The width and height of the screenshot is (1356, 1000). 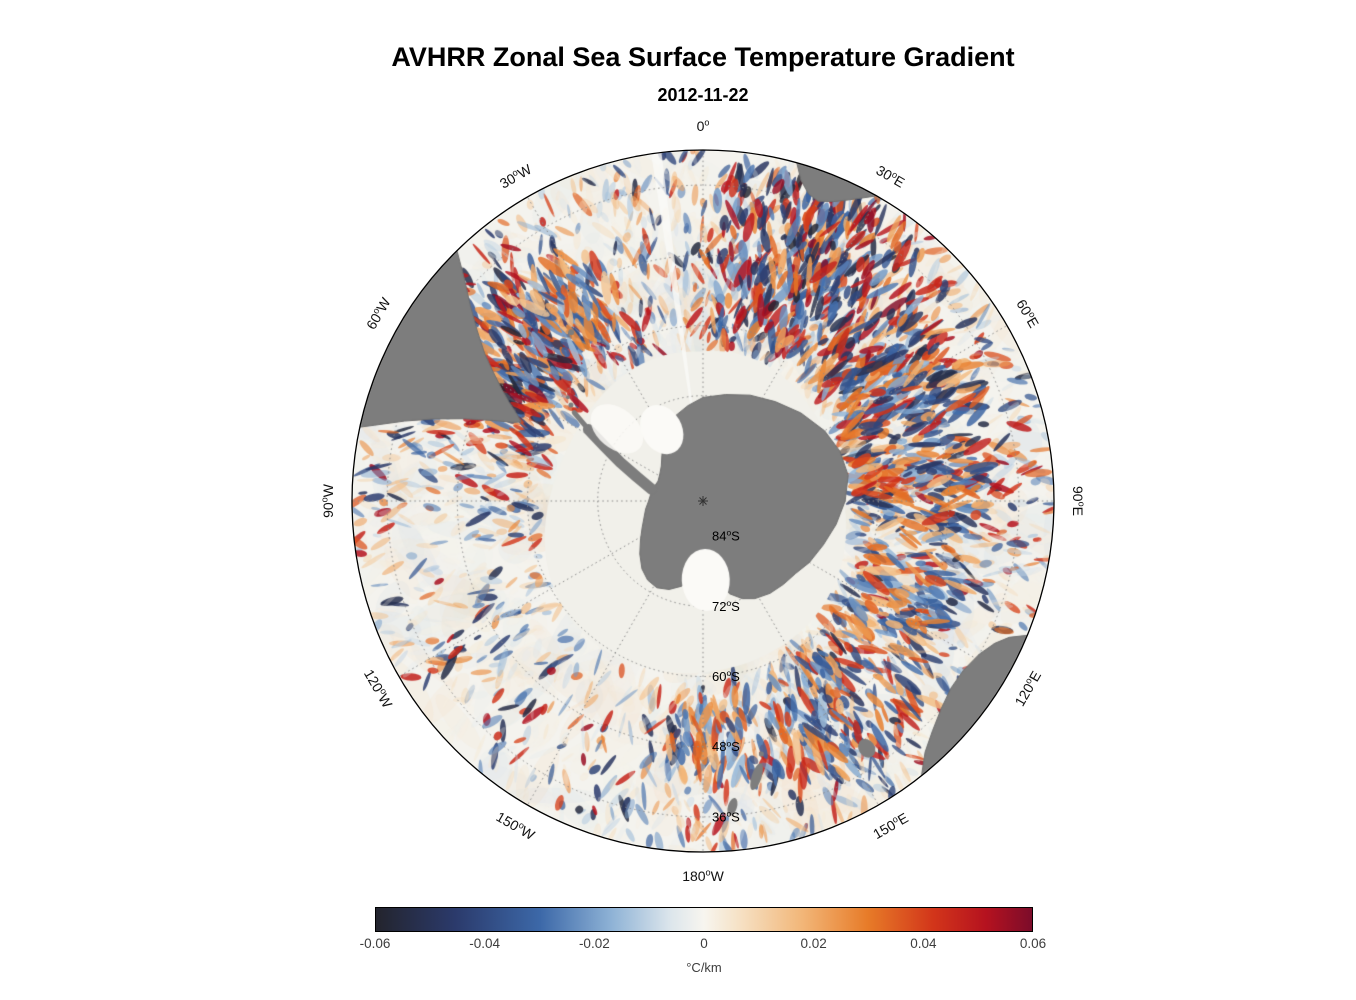 What do you see at coordinates (485, 943) in the screenshot?
I see `colorbar-tick: -0.04` at bounding box center [485, 943].